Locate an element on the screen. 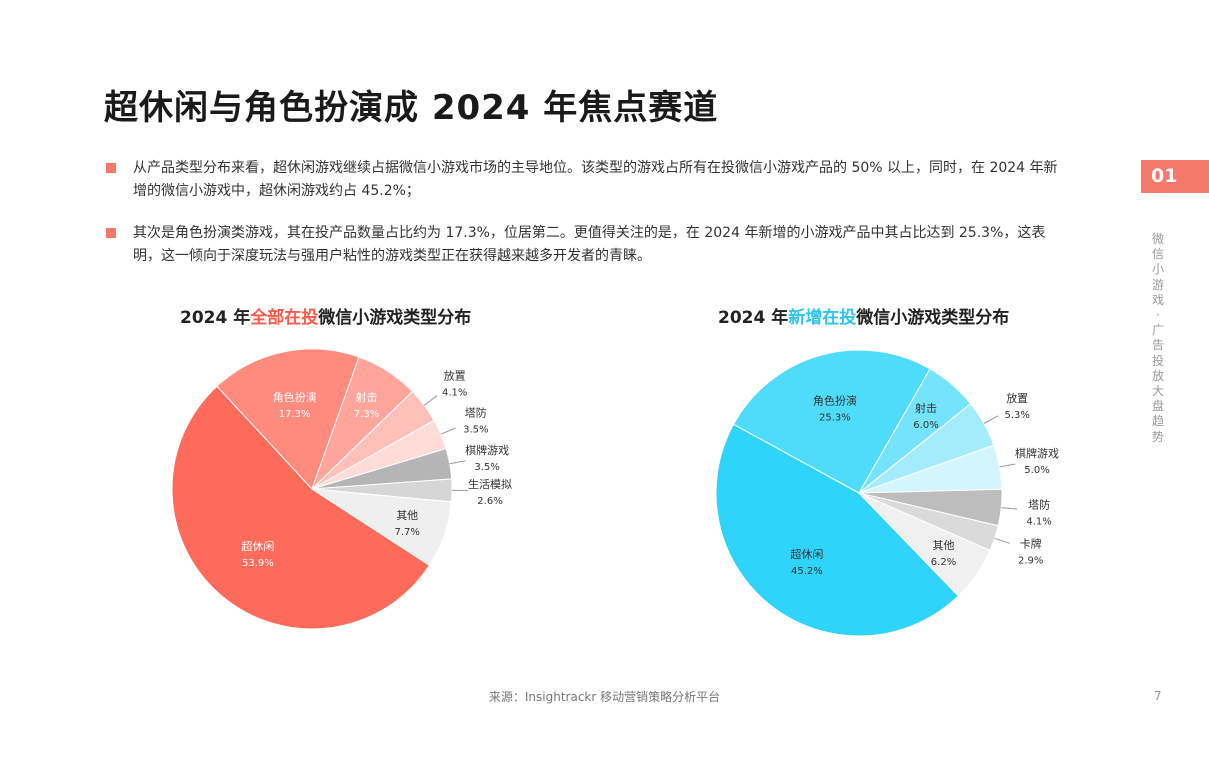 The height and width of the screenshot is (775, 1209). slice-value-label: 53.9% is located at coordinates (258, 563).